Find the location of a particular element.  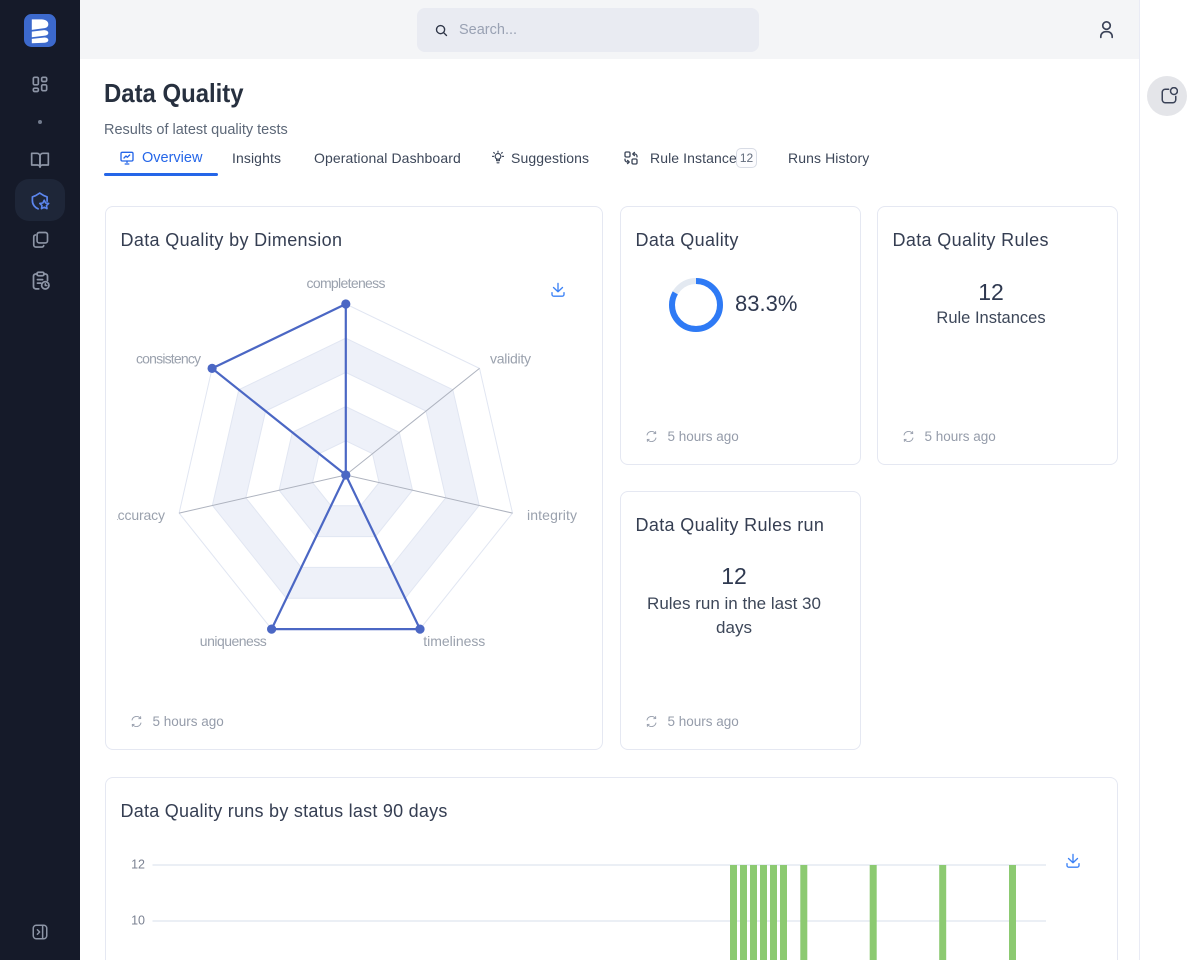

svg-text: 10 is located at coordinates (138, 921).